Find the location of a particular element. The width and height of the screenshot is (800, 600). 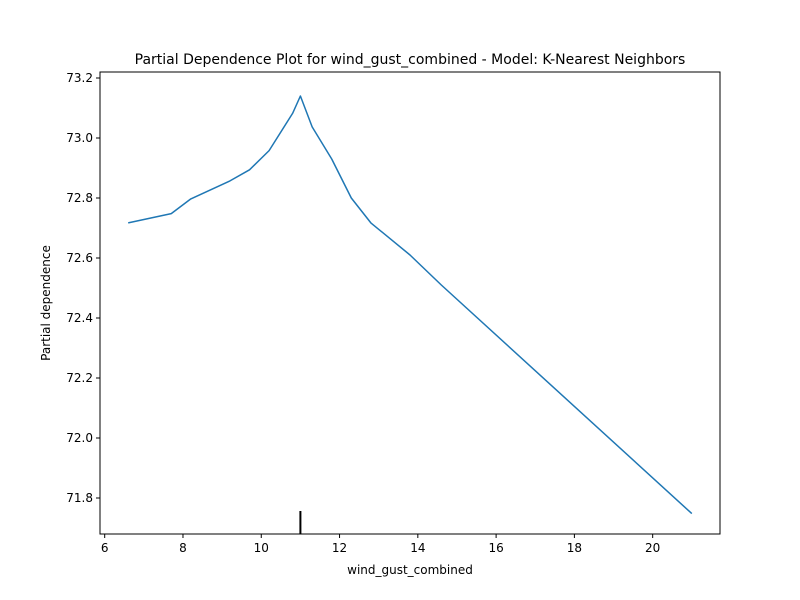

x-tick-label: 12 is located at coordinates (339, 548).